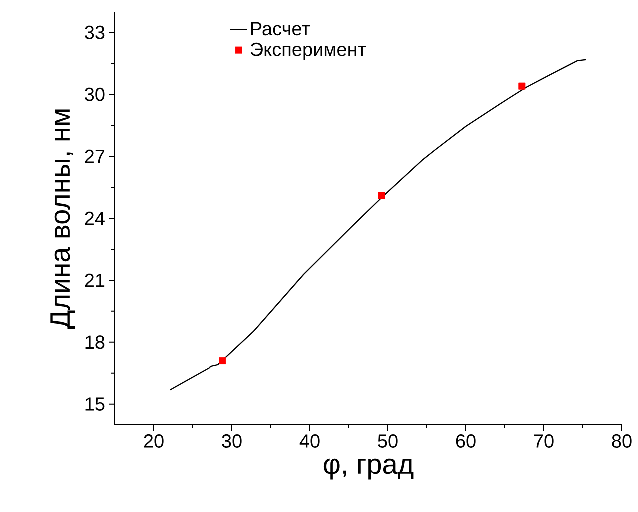  Describe the element at coordinates (95, 219) in the screenshot. I see `y-tick-label: 24` at that location.